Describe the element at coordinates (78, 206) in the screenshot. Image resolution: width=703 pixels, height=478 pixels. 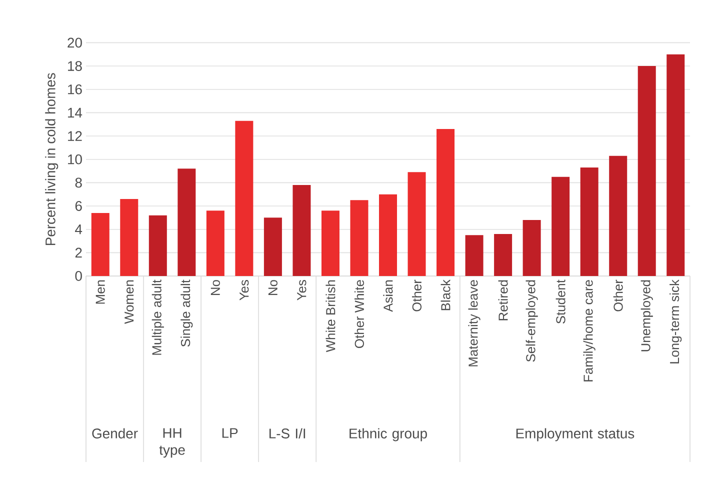
I see `y-tick-label: 6` at that location.